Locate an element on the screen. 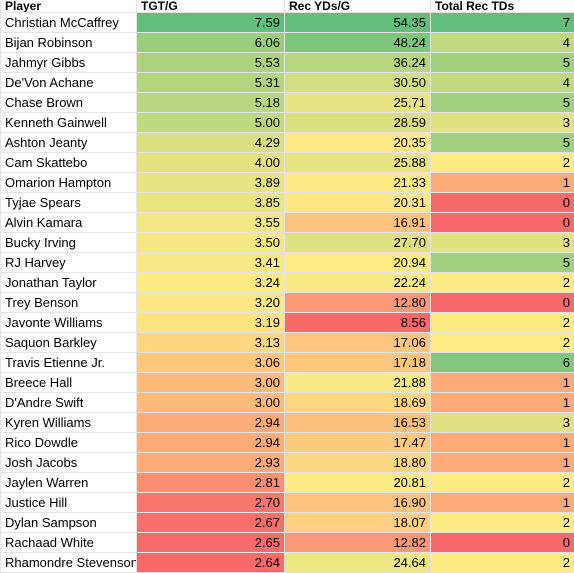 This screenshot has width=574, height=573. stat-cell: 22.24 is located at coordinates (357, 282).